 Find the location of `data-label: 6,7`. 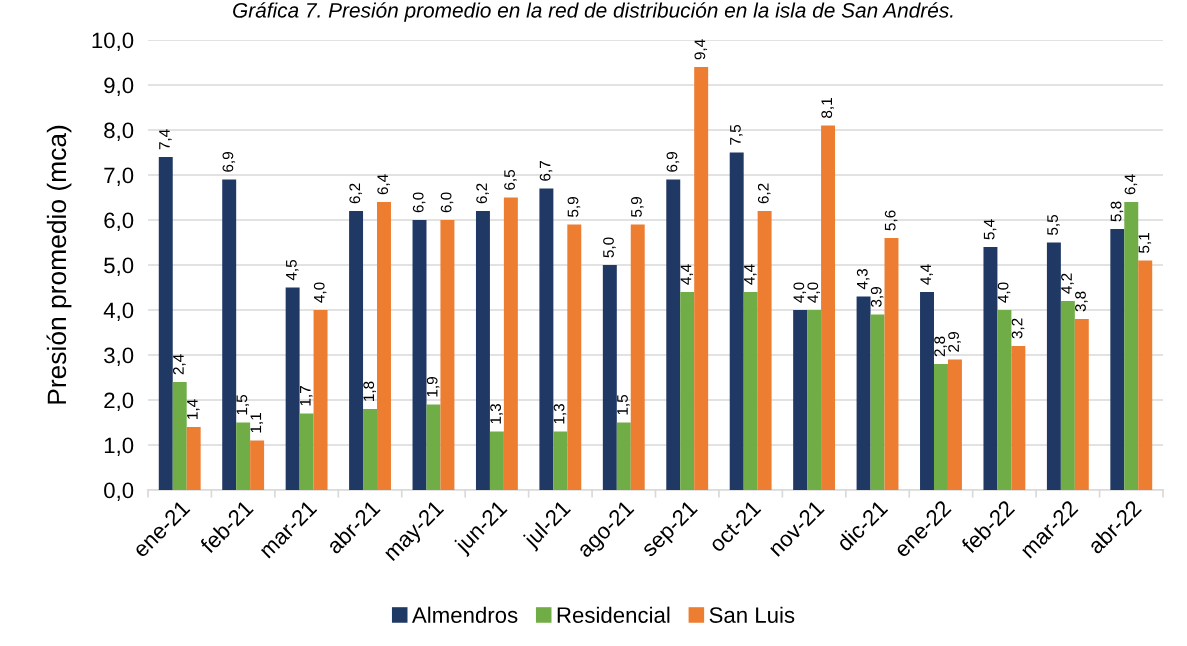

data-label: 6,7 is located at coordinates (546, 171).